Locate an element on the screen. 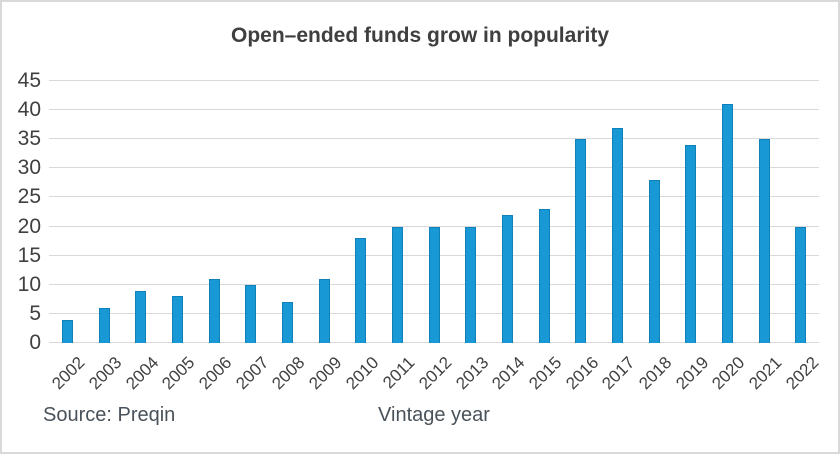  source-note: Source: Preqin is located at coordinates (109, 415).